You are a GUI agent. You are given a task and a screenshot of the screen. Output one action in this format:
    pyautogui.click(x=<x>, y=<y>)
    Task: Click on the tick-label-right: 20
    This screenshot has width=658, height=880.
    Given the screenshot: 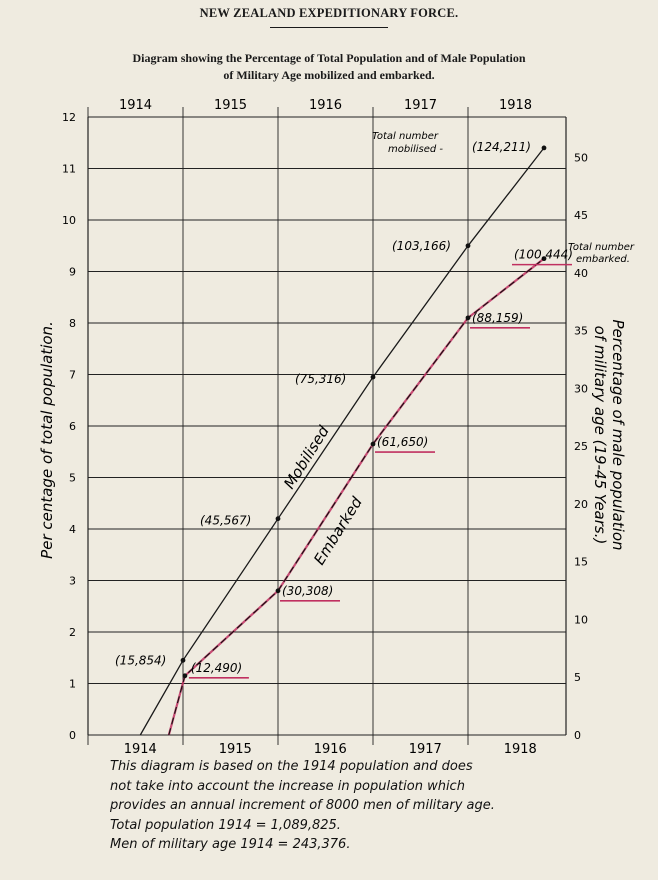 What is the action you would take?
    pyautogui.click(x=581, y=504)
    